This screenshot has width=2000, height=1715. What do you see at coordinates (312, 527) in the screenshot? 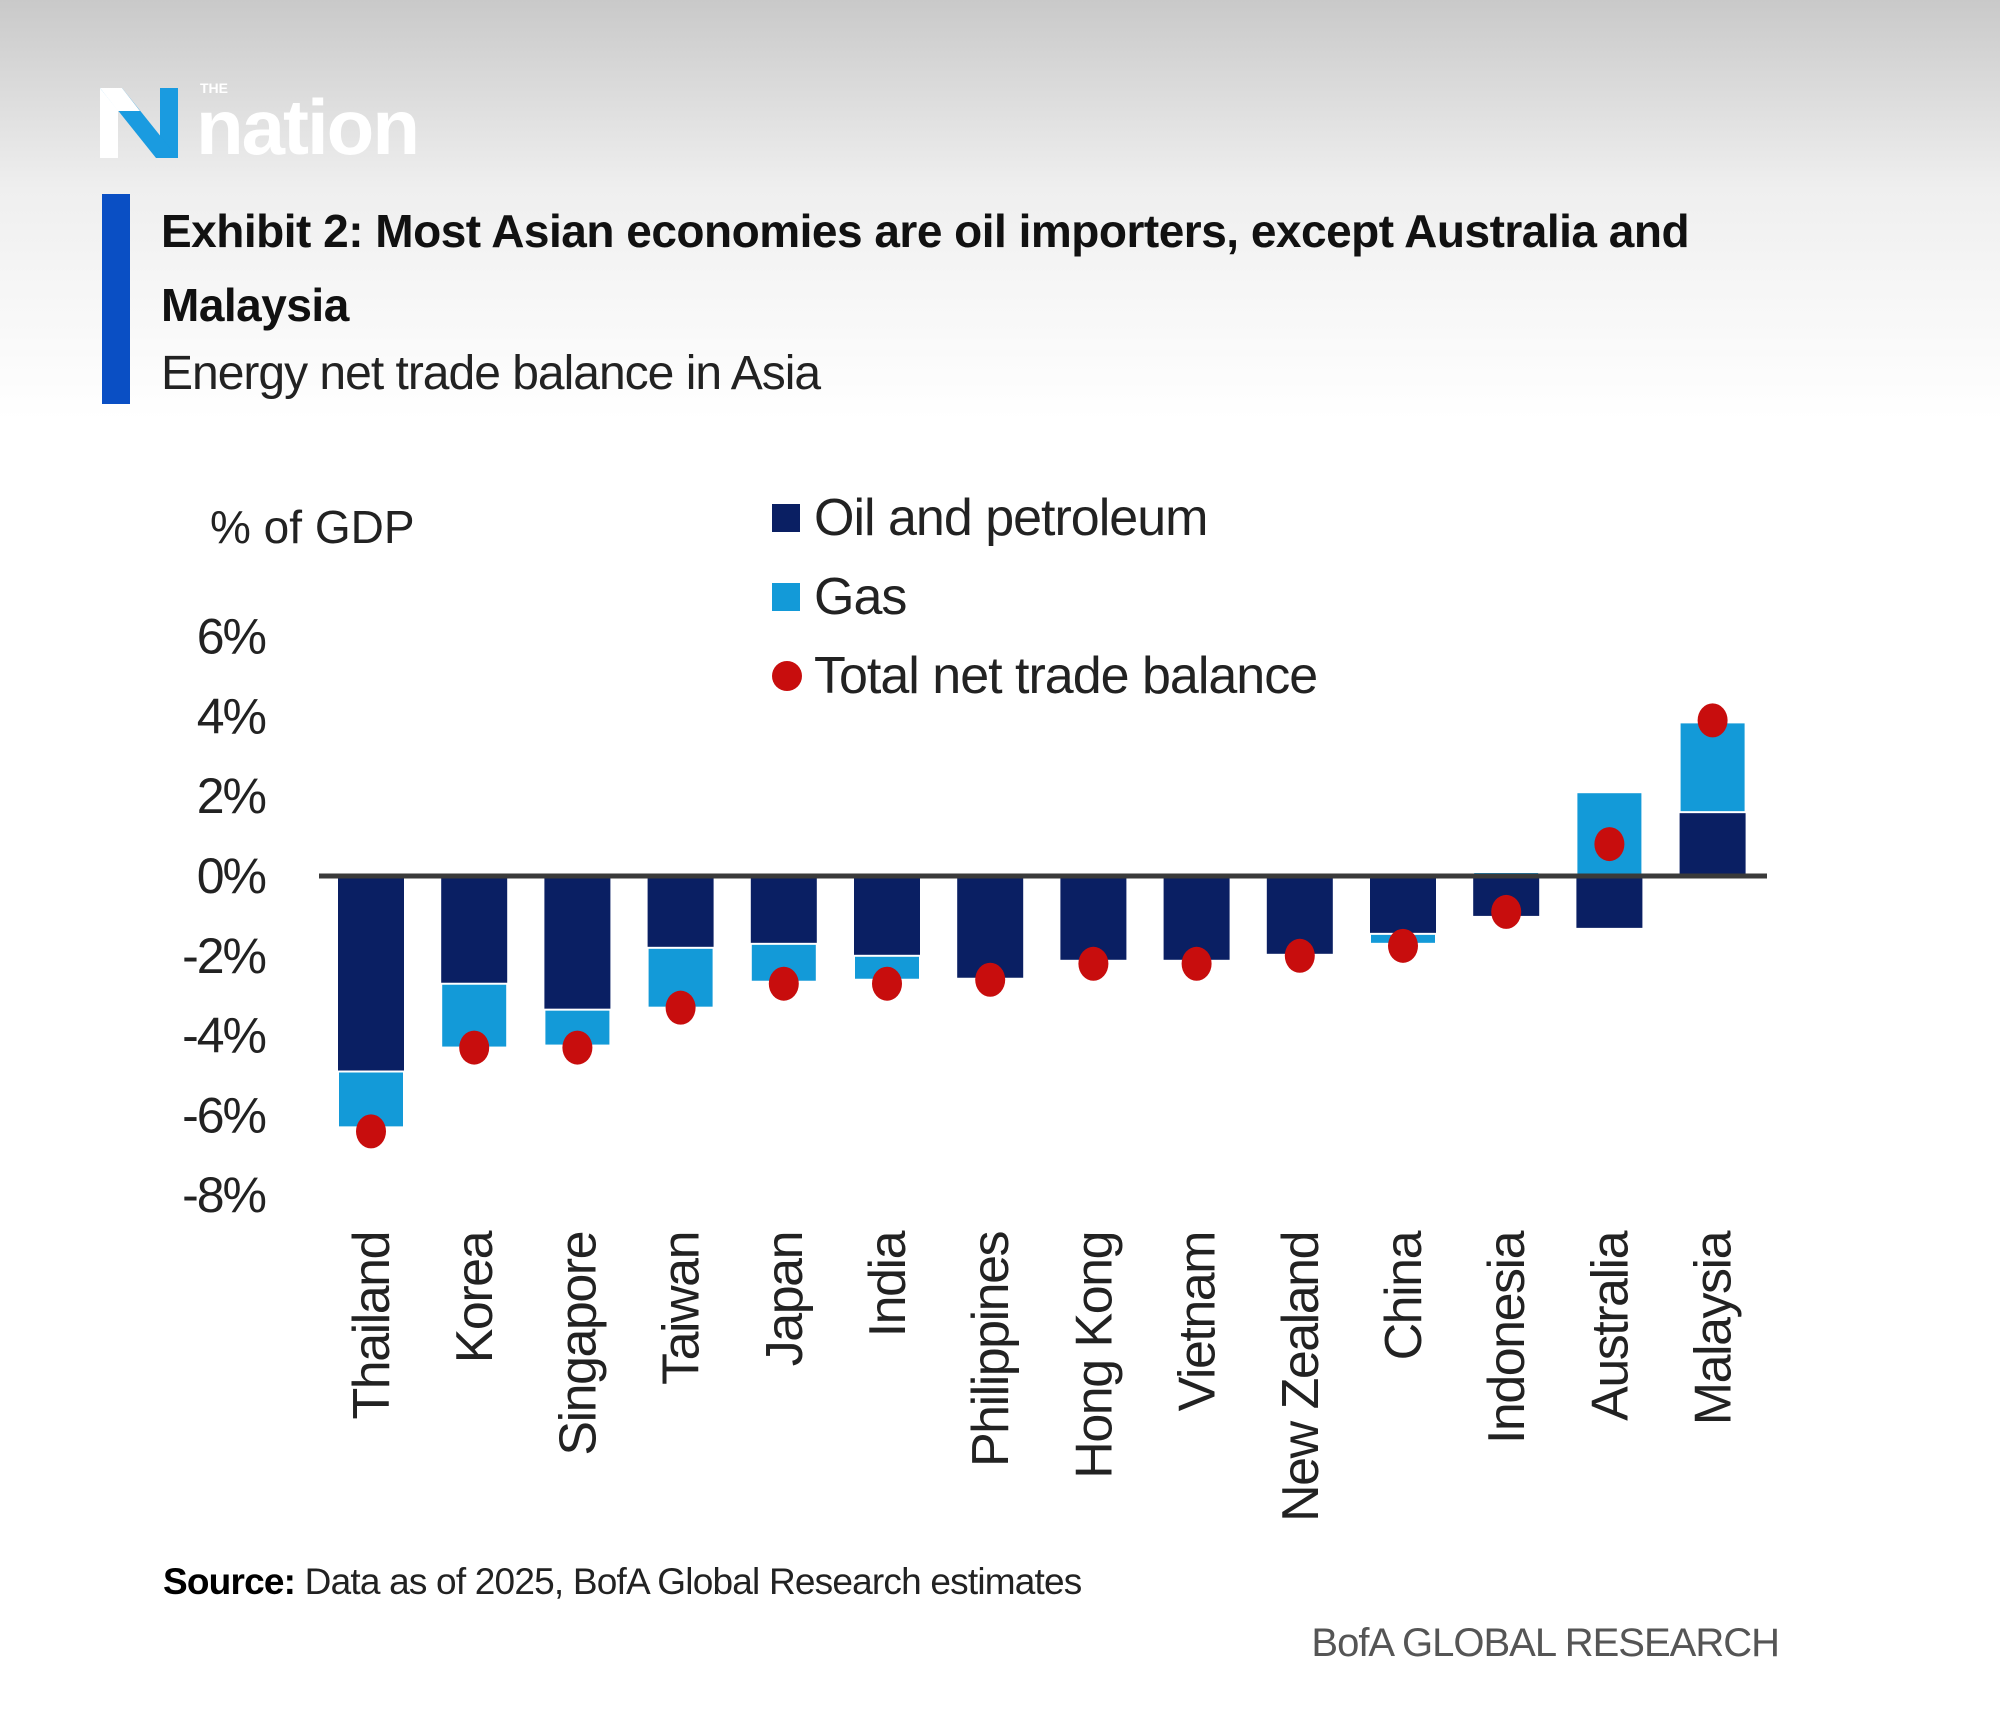
I see `y-axis-label: % of GDP` at bounding box center [312, 527].